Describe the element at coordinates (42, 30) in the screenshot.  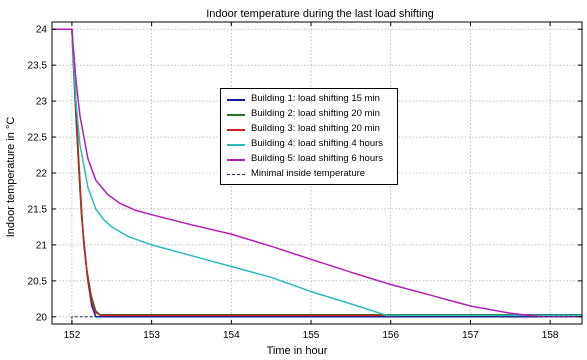
I see `y-tick-label: 24` at that location.